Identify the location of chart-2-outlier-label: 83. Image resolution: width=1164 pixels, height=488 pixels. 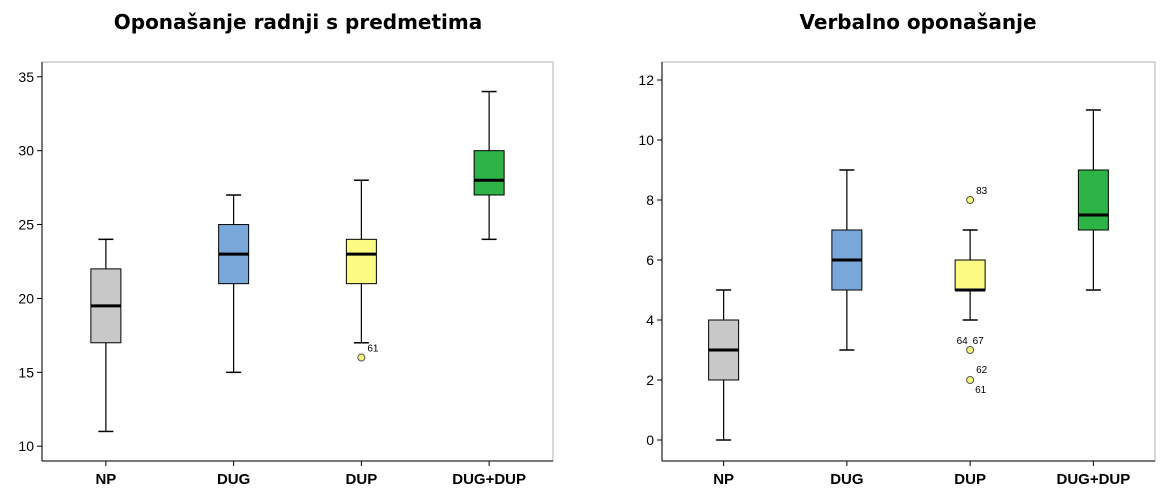
(982, 191).